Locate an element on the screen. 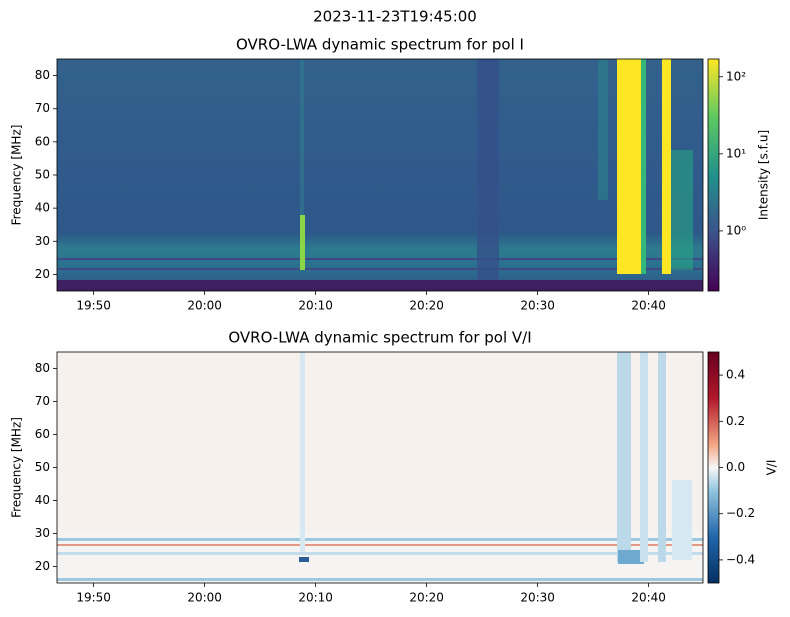 The height and width of the screenshot is (617, 790). colorbar-label: Intensity [s.f.u] is located at coordinates (764, 175).